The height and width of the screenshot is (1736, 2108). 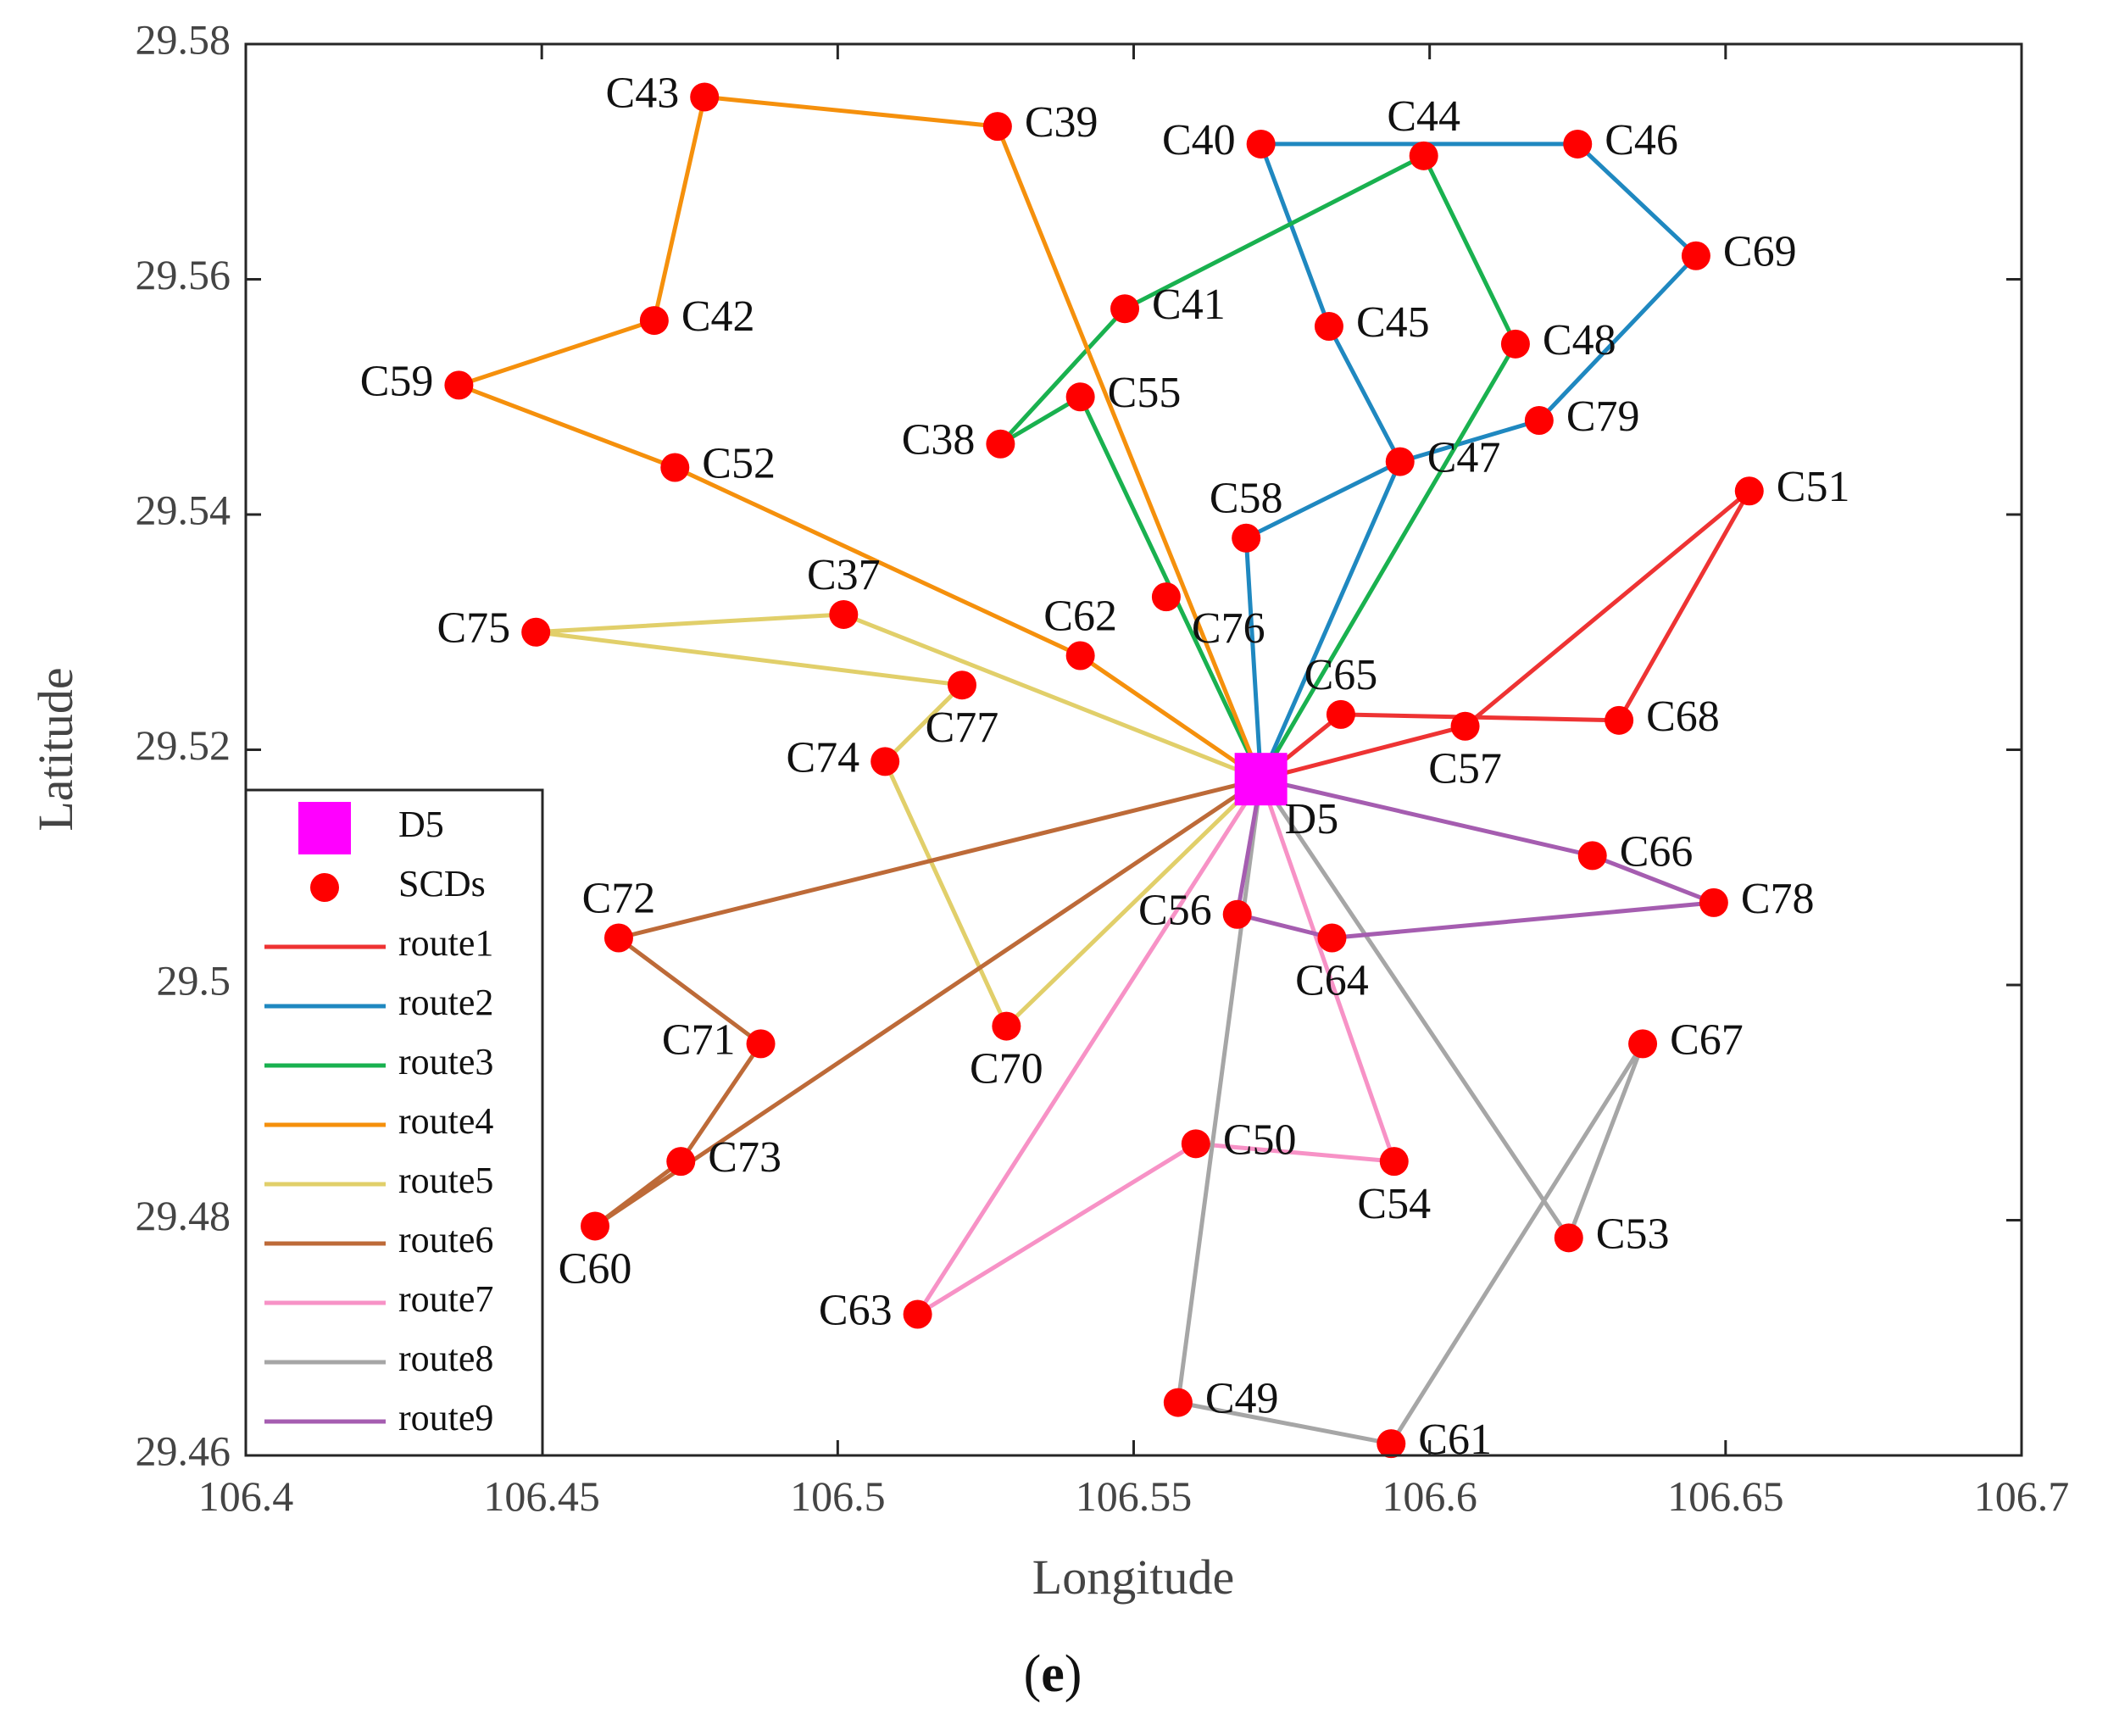 What do you see at coordinates (1175, 911) in the screenshot?
I see `label-C56: C56` at bounding box center [1175, 911].